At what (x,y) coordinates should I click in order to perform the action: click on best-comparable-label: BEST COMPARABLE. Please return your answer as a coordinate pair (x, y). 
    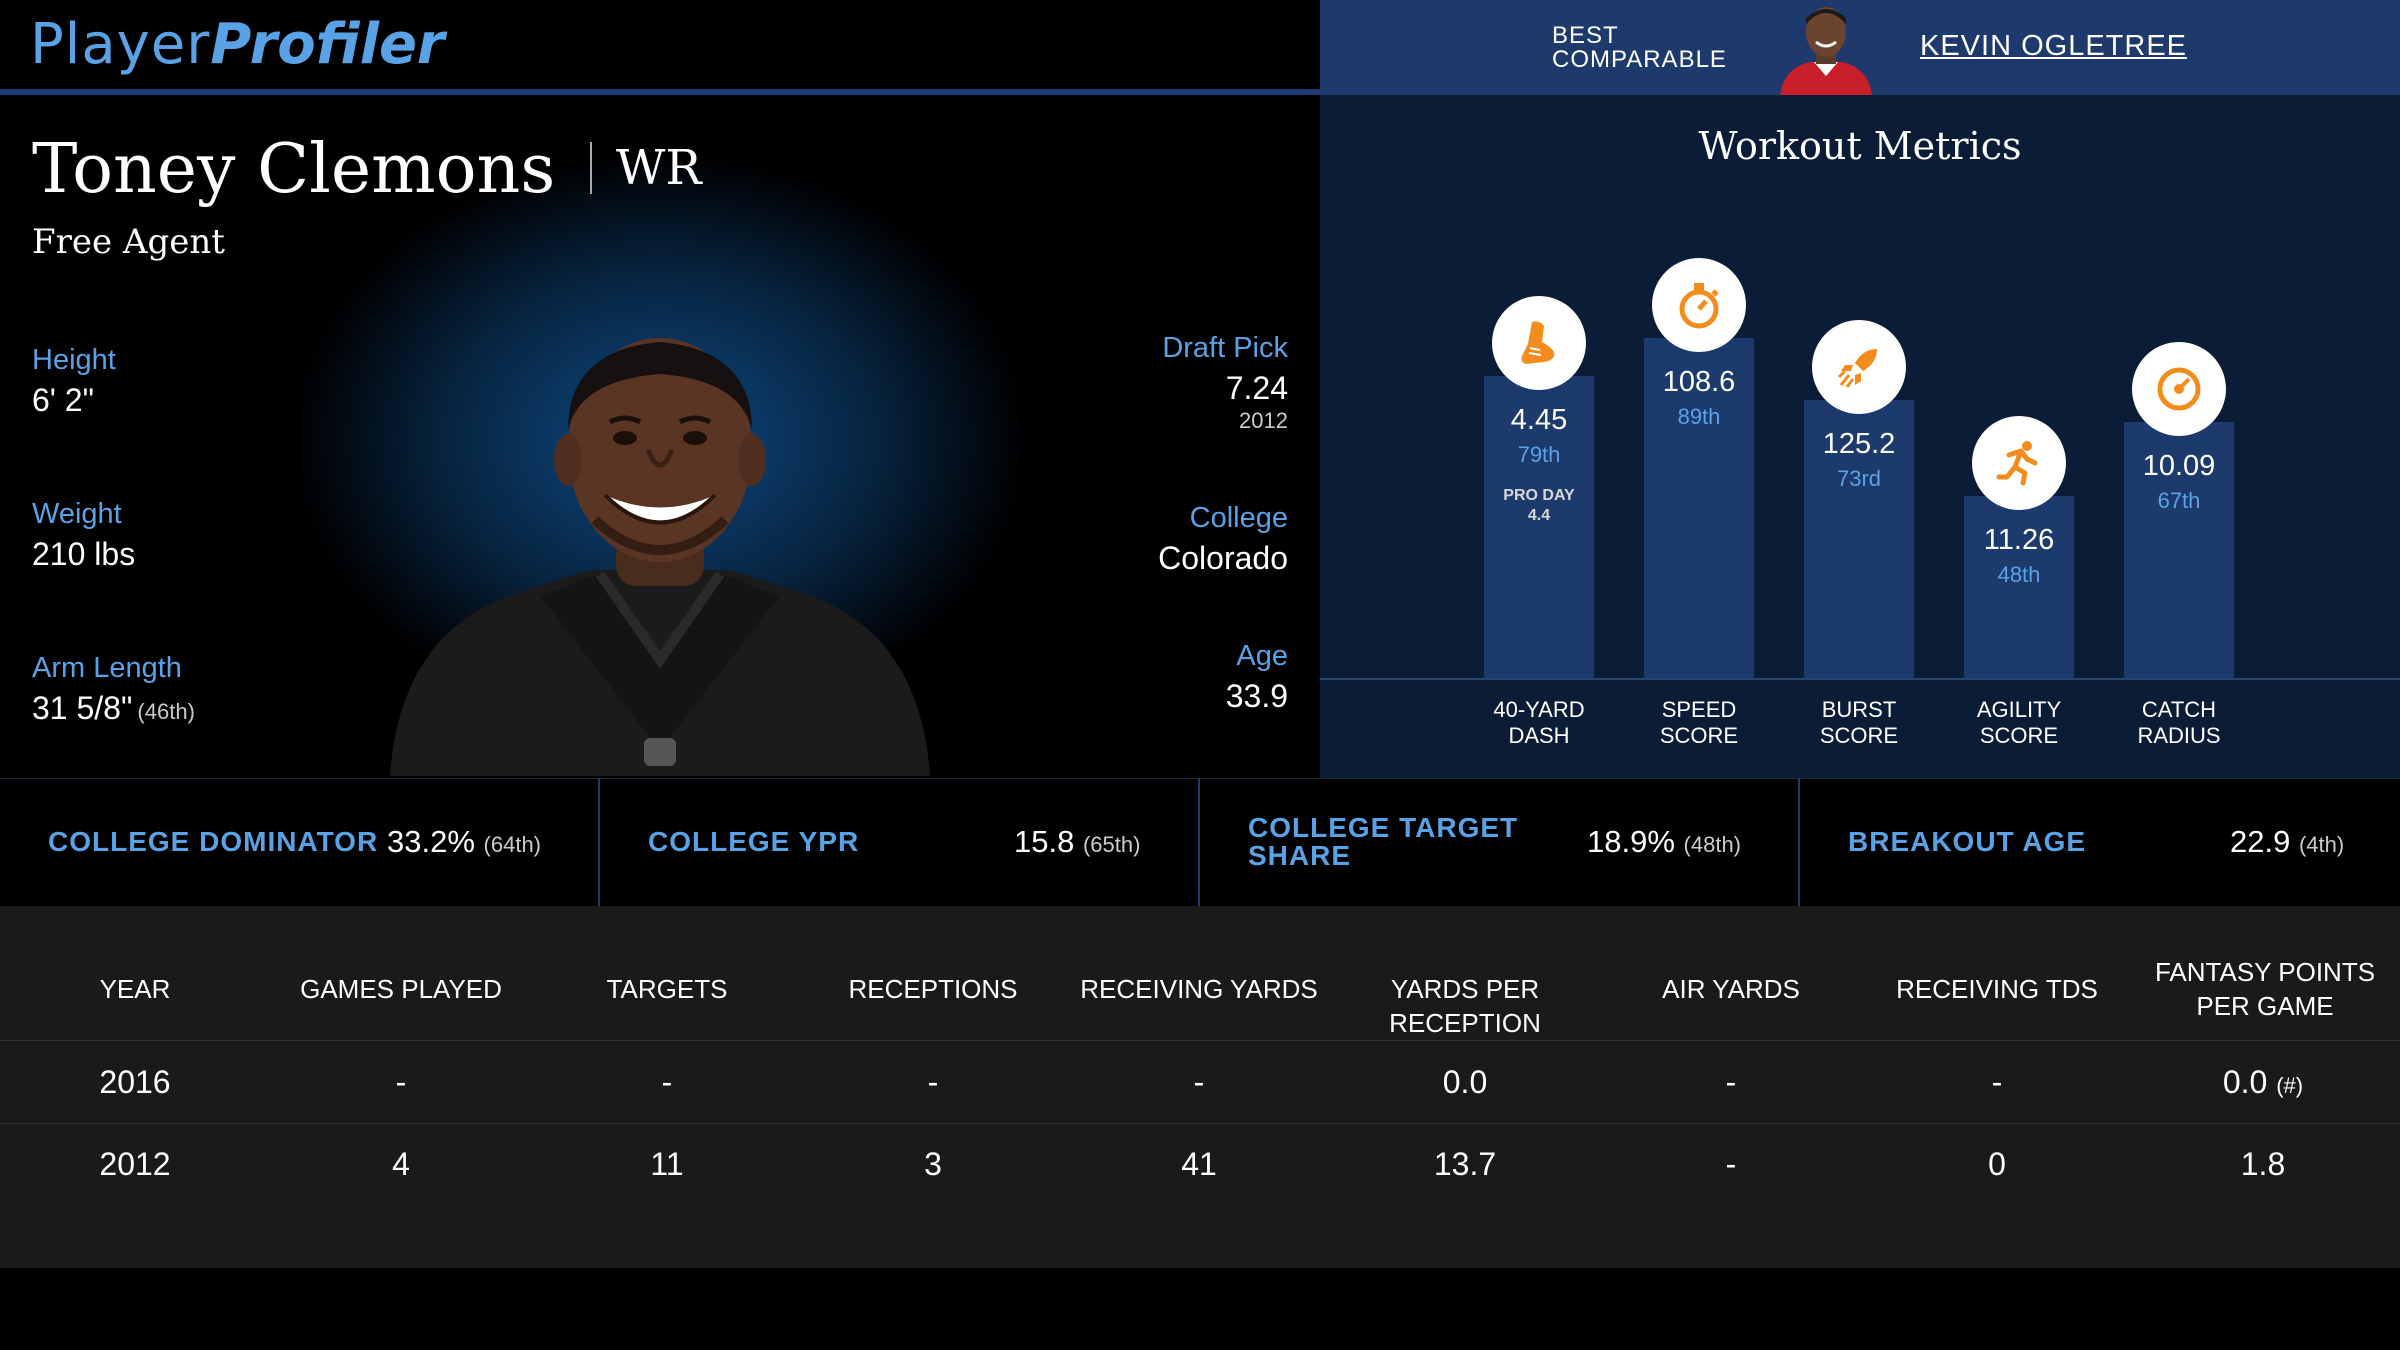
    Looking at the image, I should click on (1639, 48).